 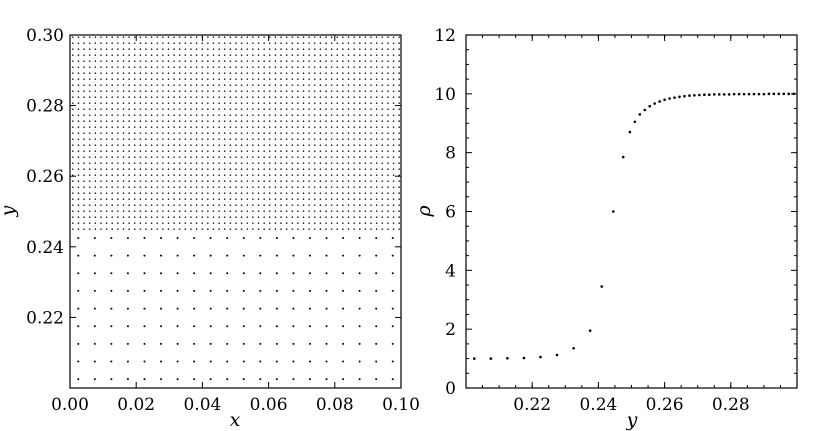 I want to click on left-y-tick-label: 0.24, so click(x=45, y=248).